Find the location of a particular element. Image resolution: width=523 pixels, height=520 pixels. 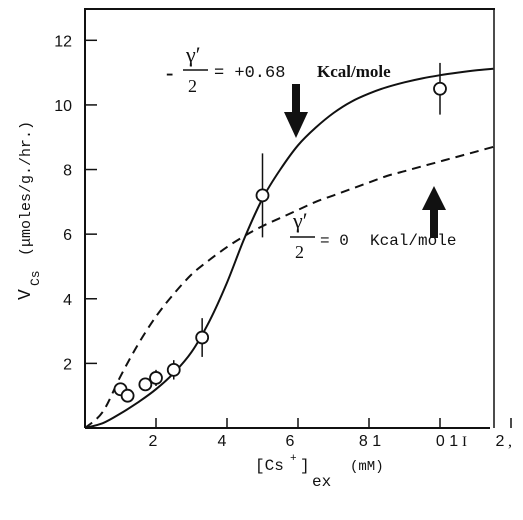

x-tick-label: 4 is located at coordinates (222, 441).